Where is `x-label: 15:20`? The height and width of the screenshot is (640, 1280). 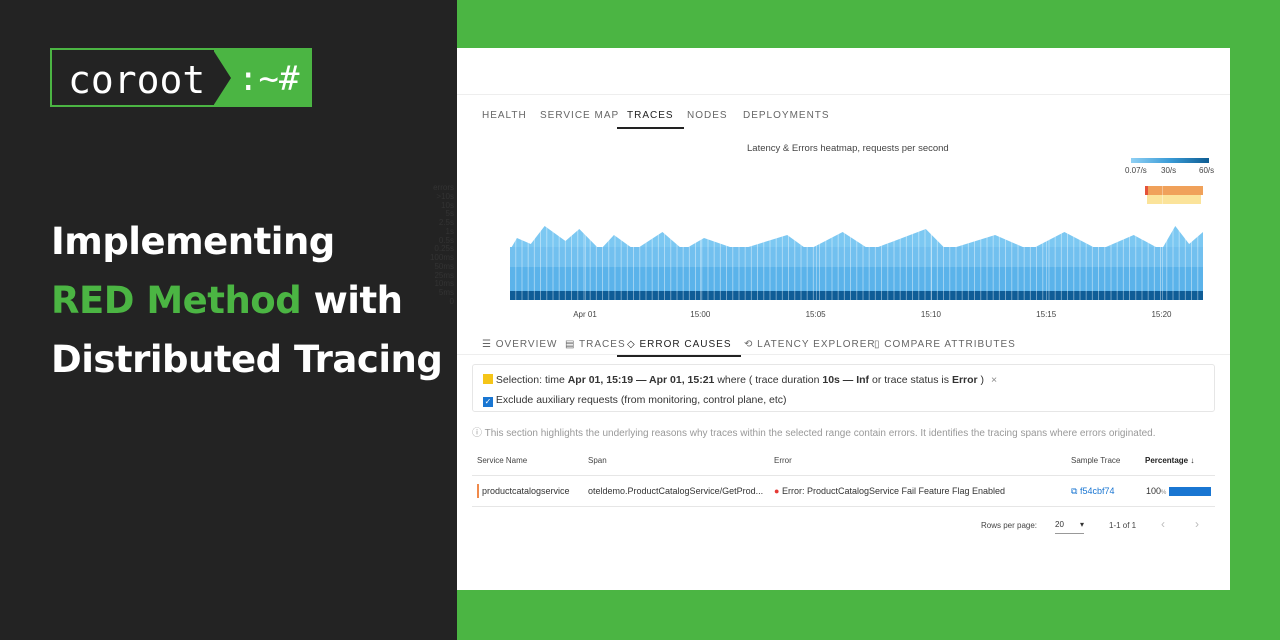 x-label: 15:20 is located at coordinates (1161, 314).